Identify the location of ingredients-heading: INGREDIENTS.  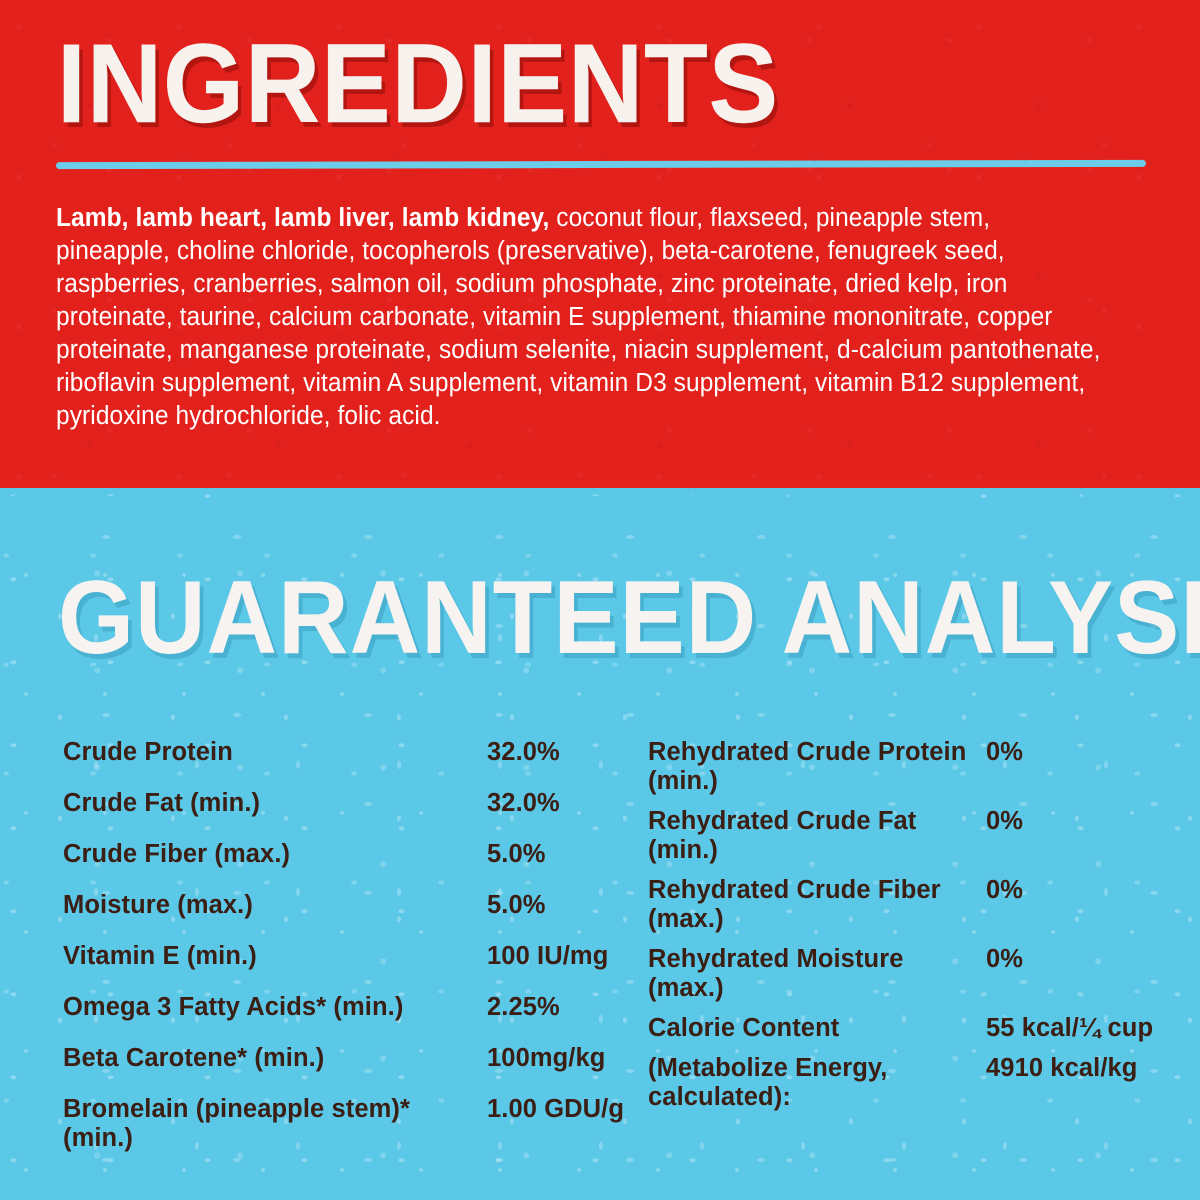
(418, 83).